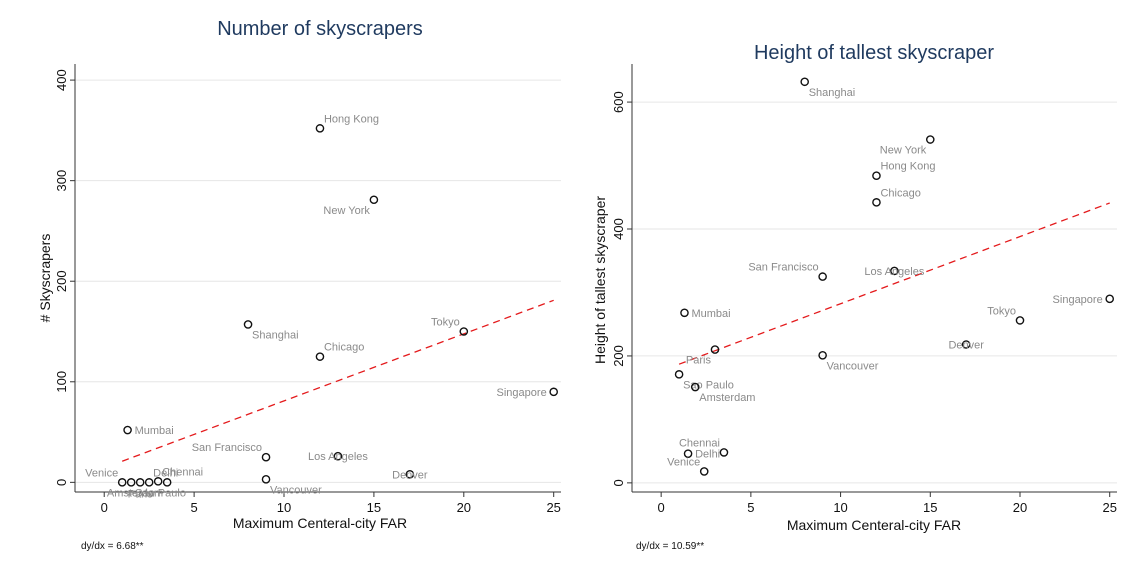 The image size is (1132, 569). I want to click on chart-title: Height of tallest skyscraper, so click(874, 53).